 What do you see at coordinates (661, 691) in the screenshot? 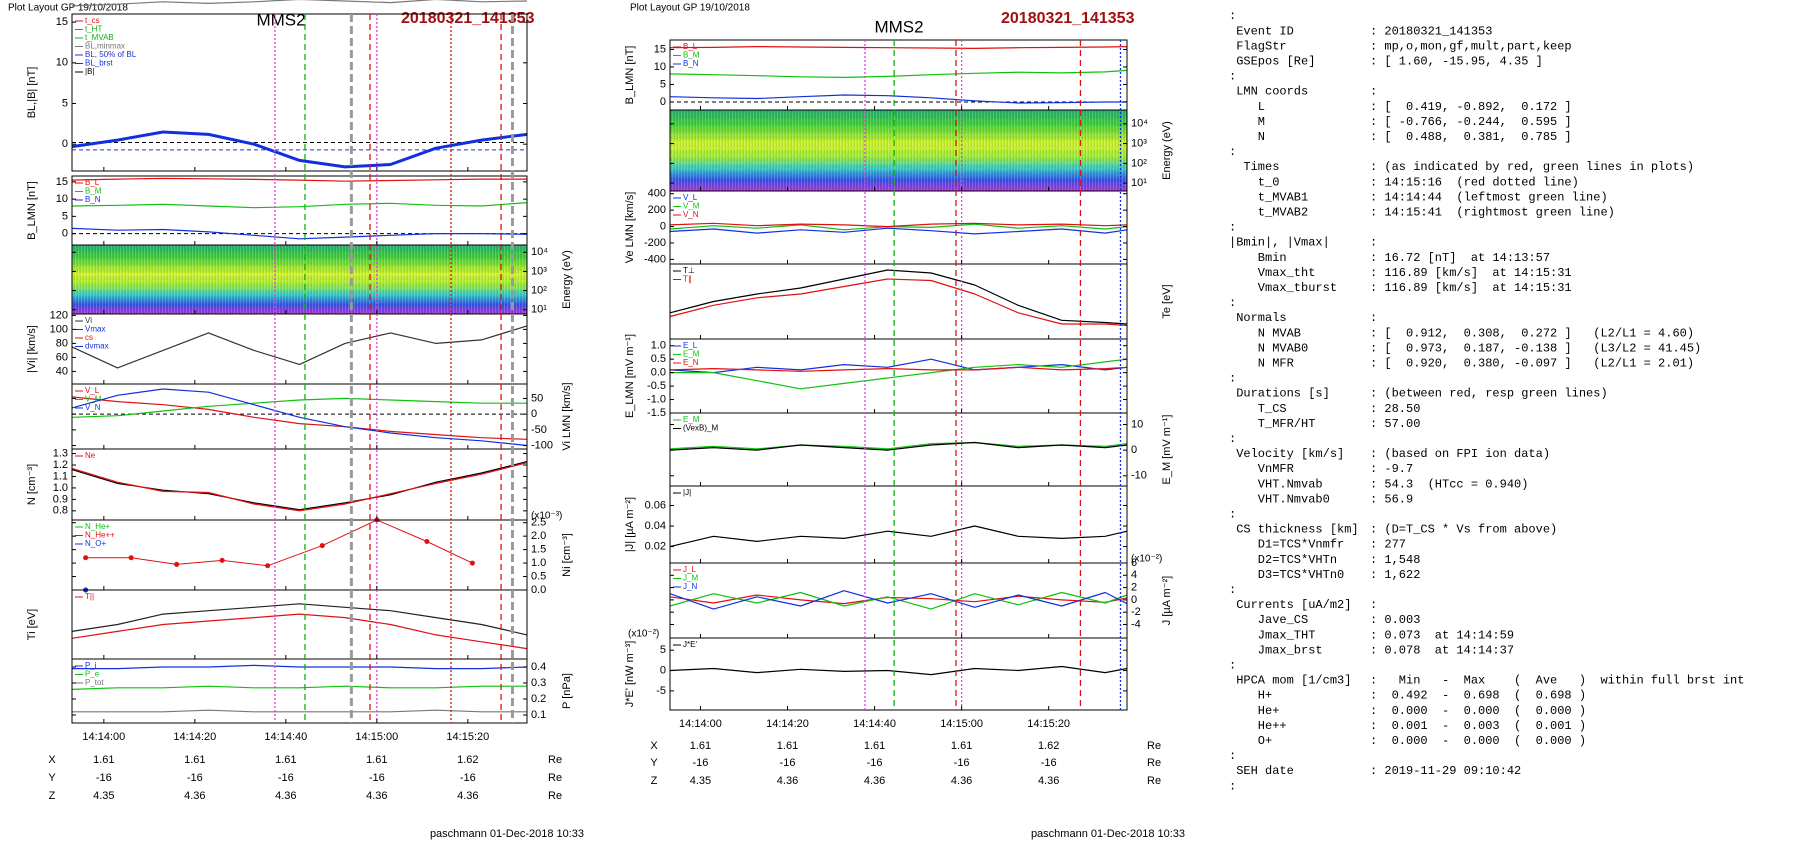
I see `y-tick-label: -5` at bounding box center [661, 691].